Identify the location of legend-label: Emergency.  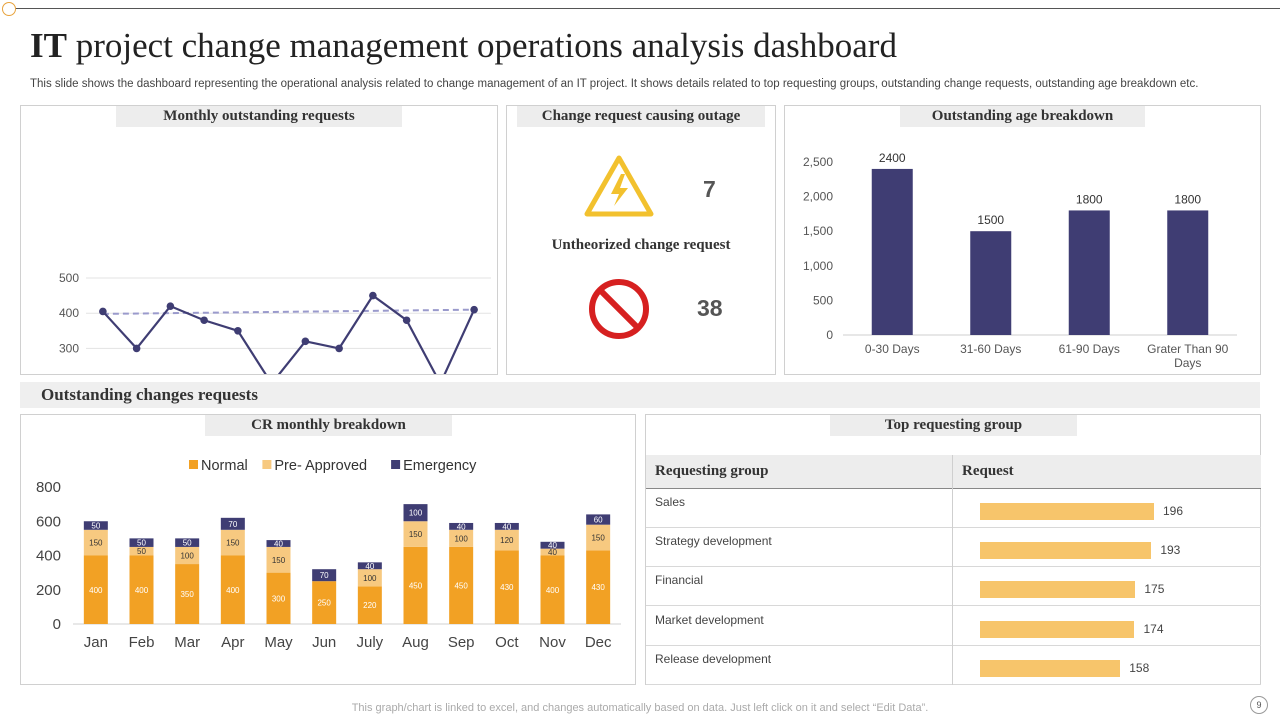
(440, 466).